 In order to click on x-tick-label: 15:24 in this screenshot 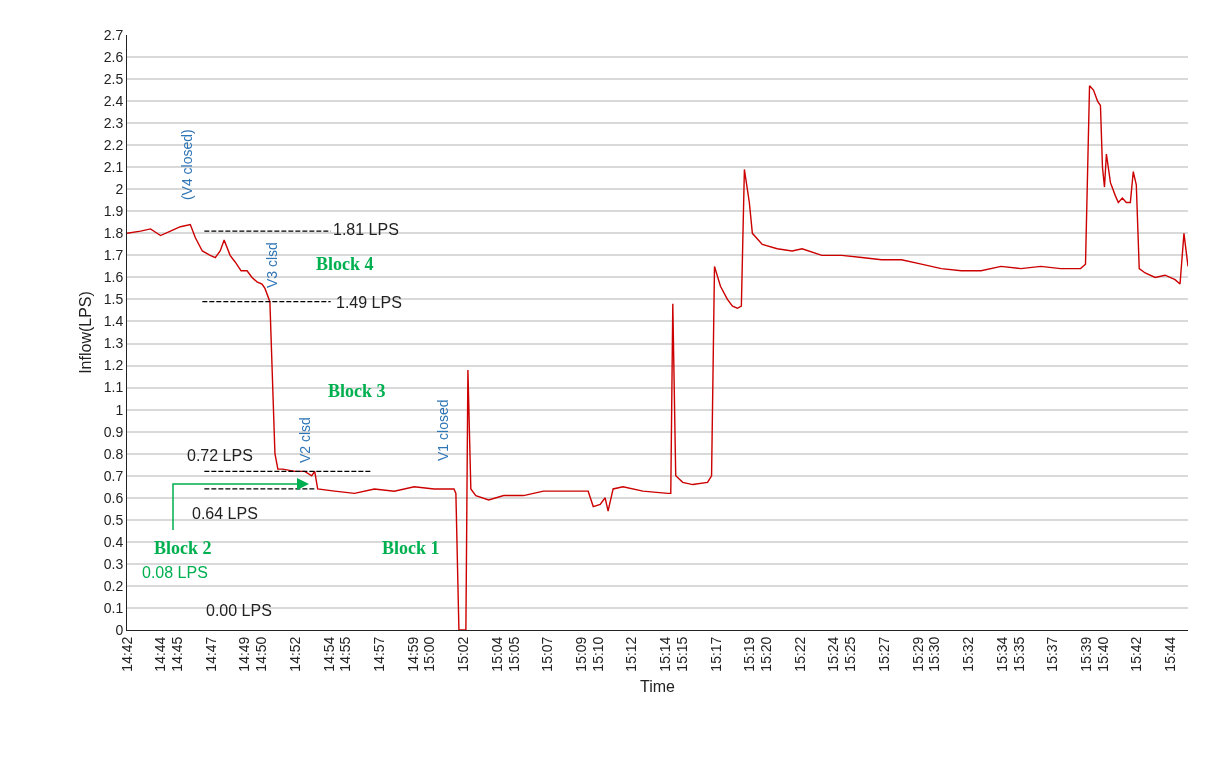, I will do `click(833, 654)`.